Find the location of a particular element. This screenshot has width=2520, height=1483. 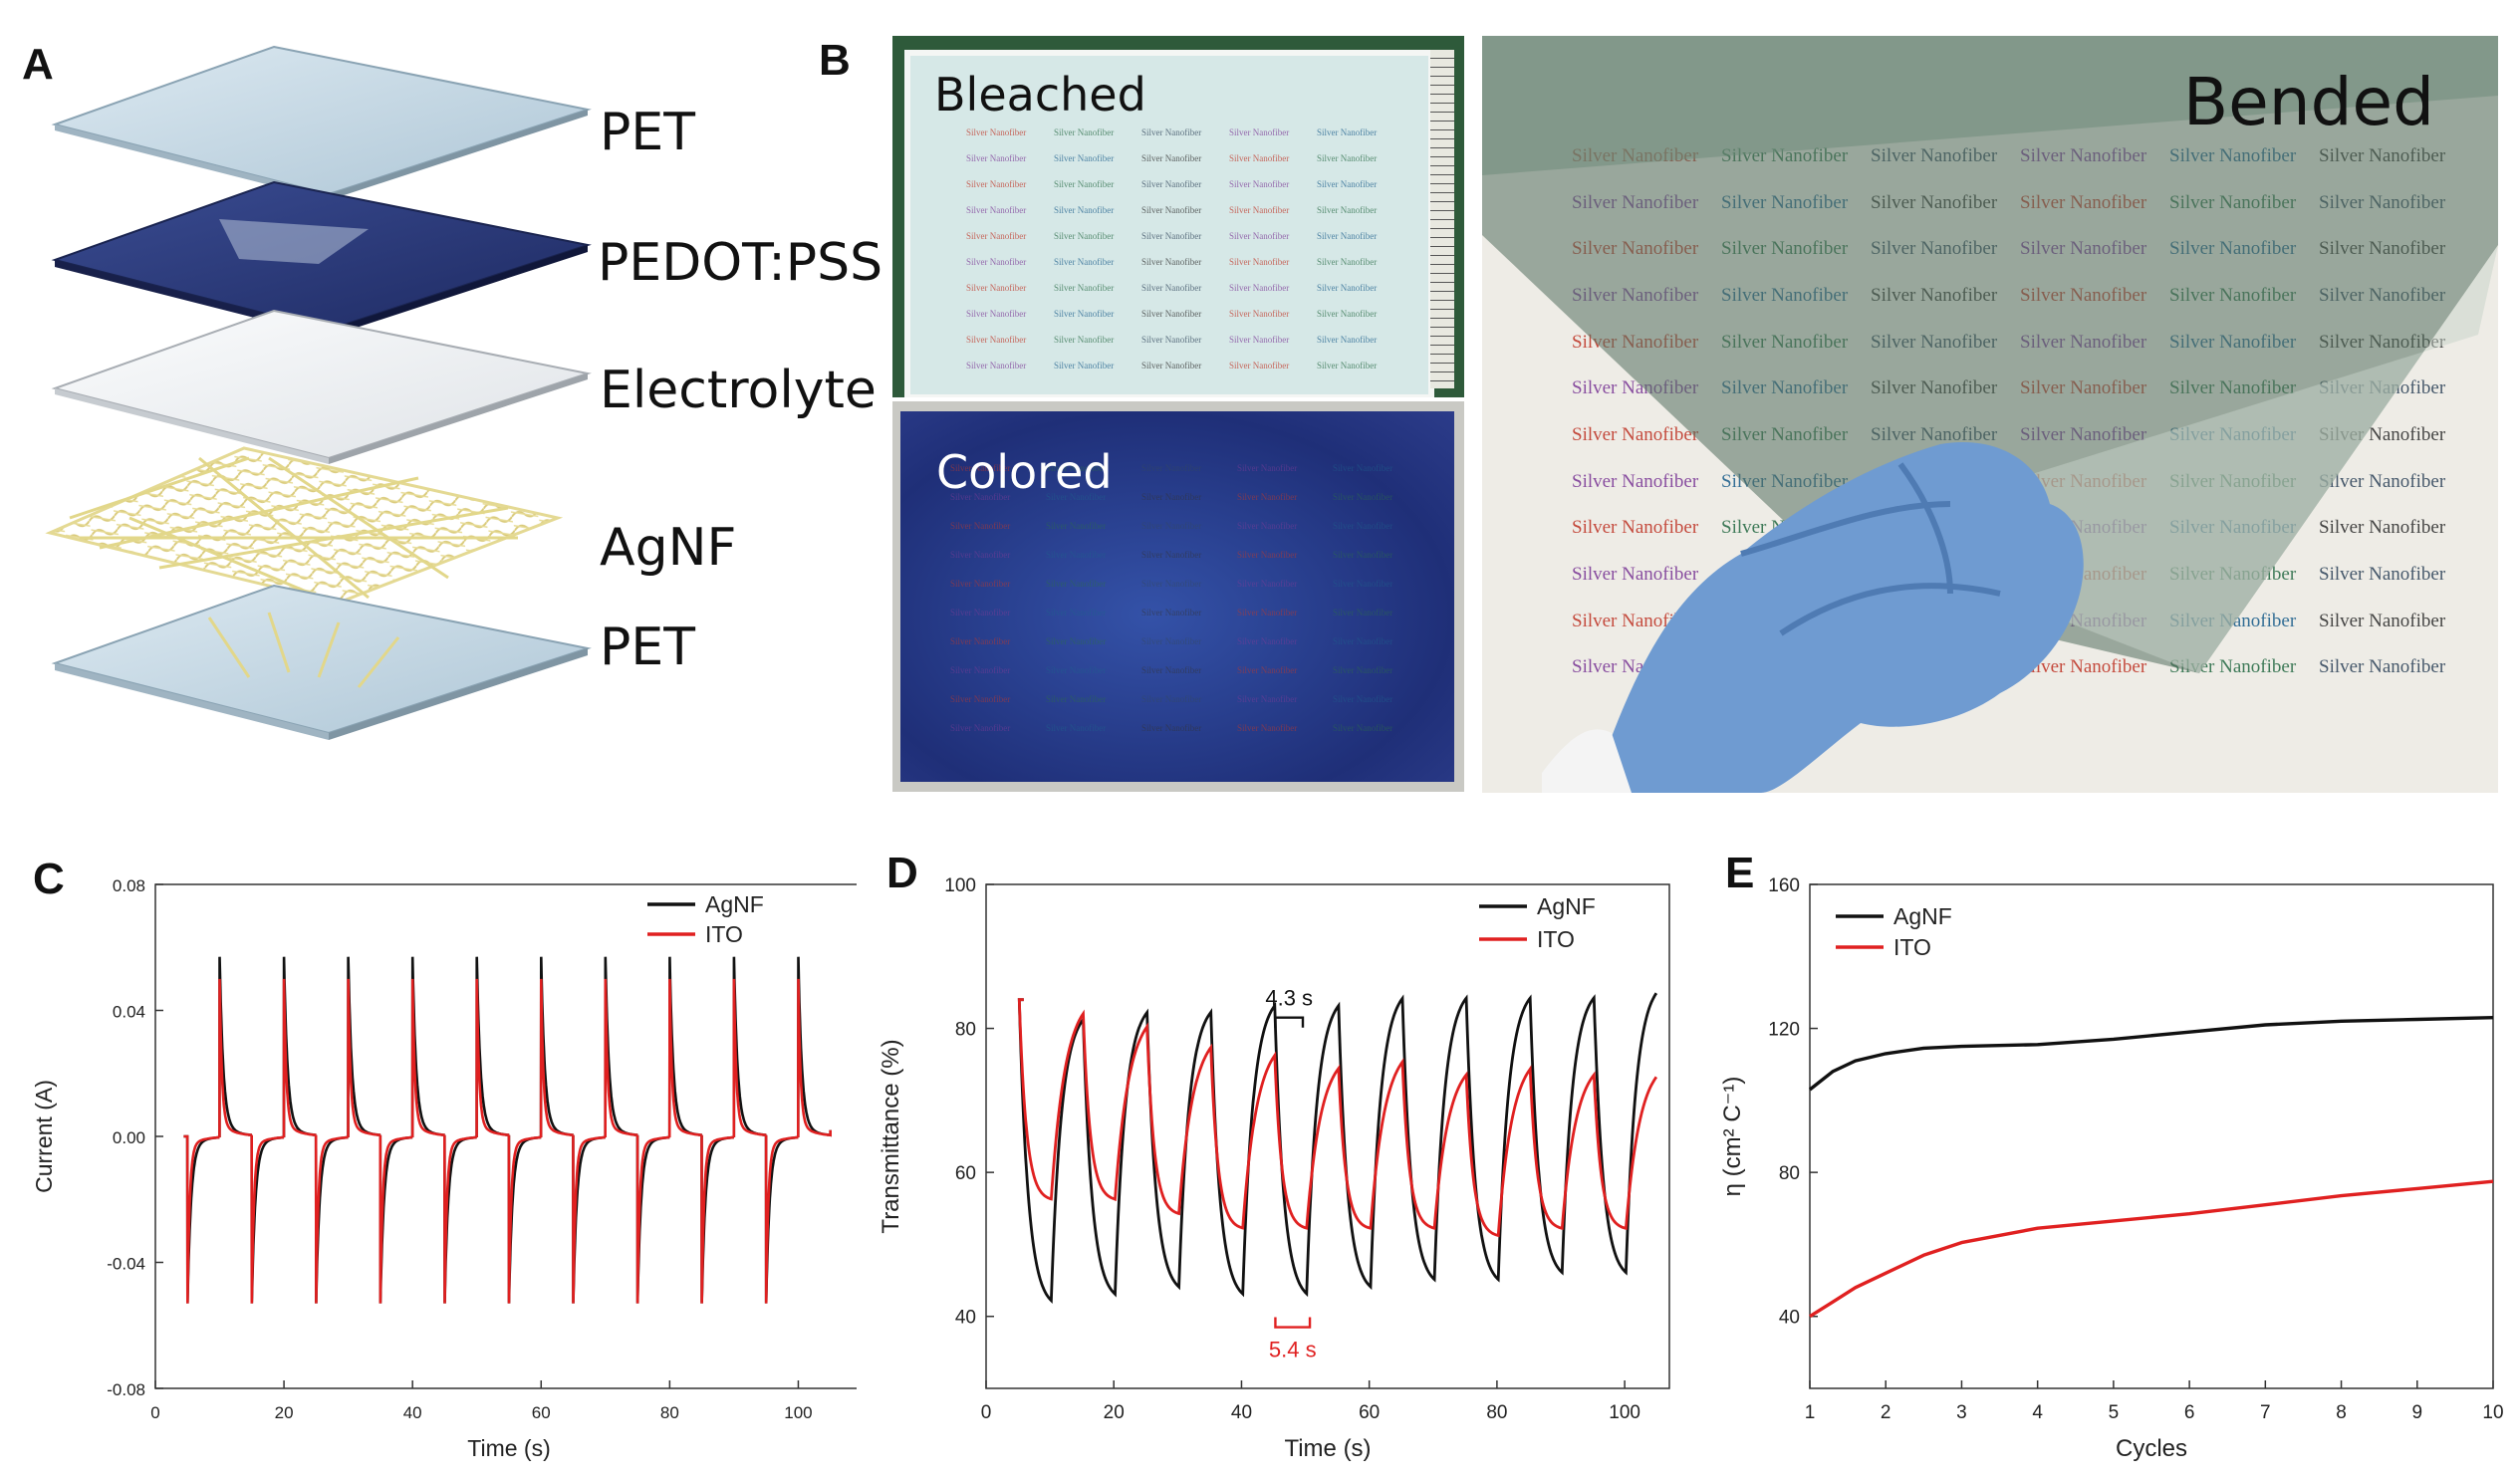

x-tick-label: 6 is located at coordinates (2189, 1413).